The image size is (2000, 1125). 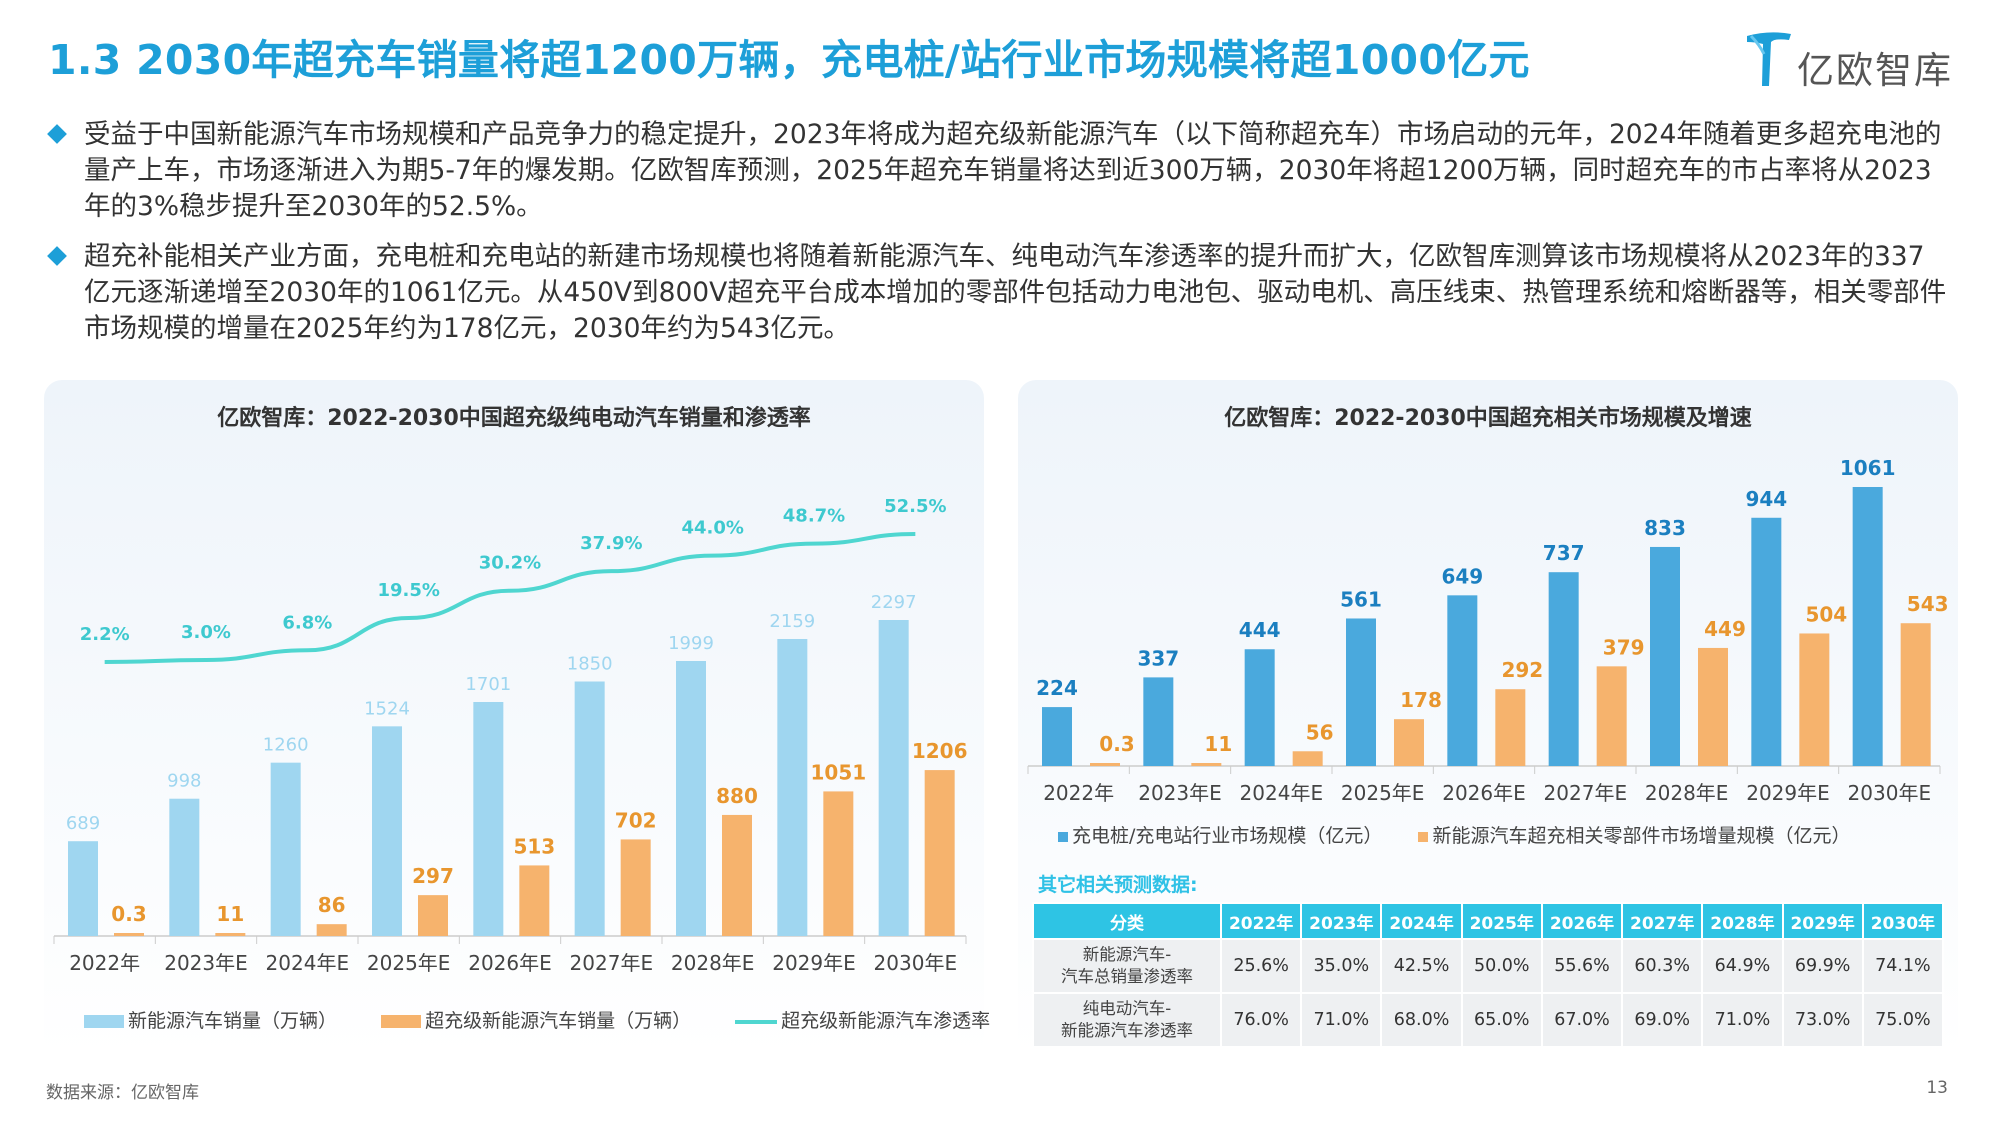 What do you see at coordinates (1261, 1020) in the screenshot?
I see `table-cell: 76.0%` at bounding box center [1261, 1020].